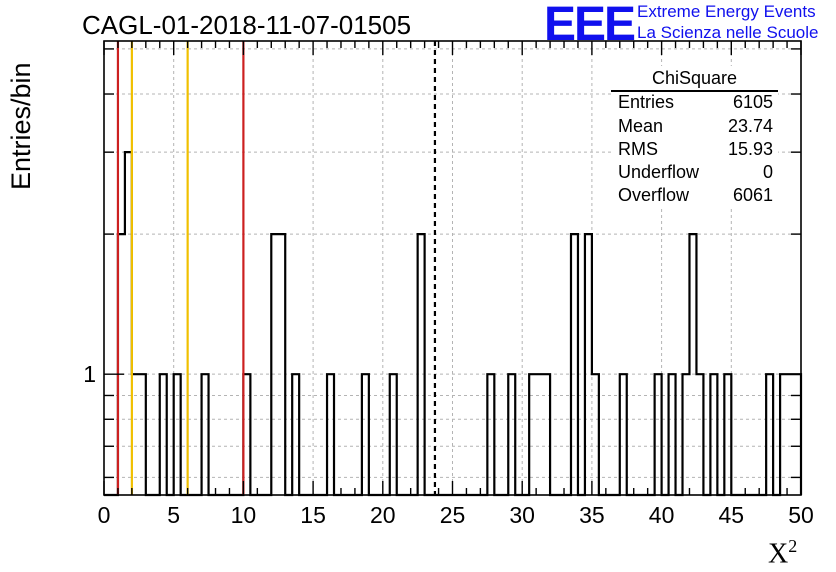  What do you see at coordinates (726, 11) in the screenshot?
I see `eee-logo-line1: Extreme Energy Events` at bounding box center [726, 11].